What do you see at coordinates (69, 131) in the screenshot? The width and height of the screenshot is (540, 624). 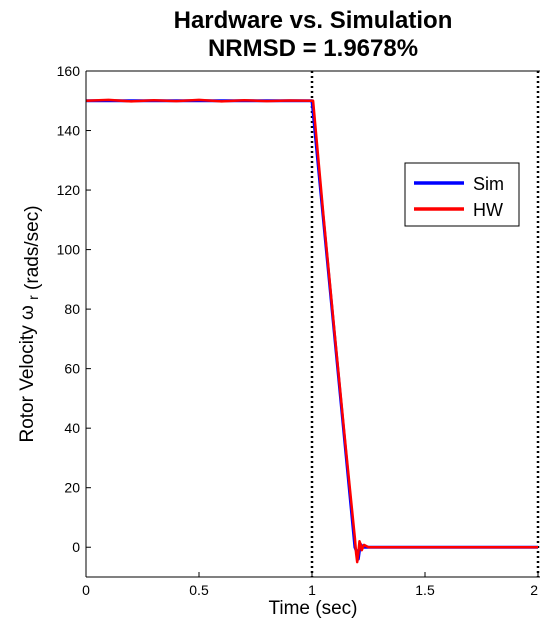 I see `y-tick-label-7: 140` at bounding box center [69, 131].